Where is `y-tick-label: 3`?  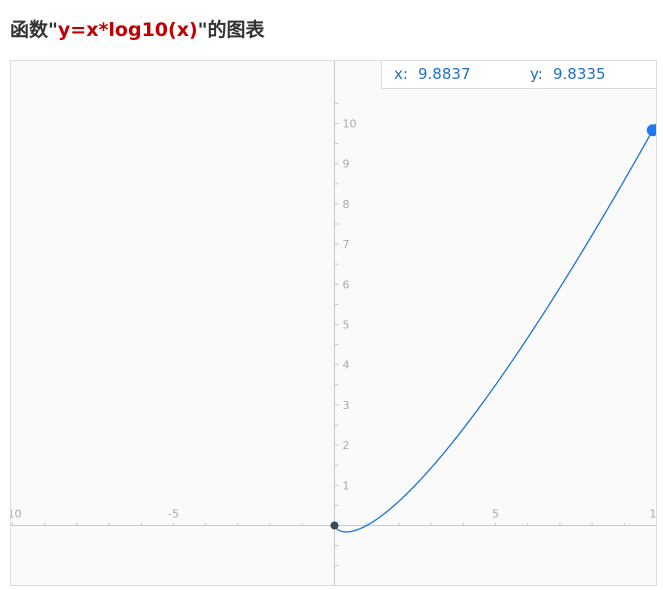 y-tick-label: 3 is located at coordinates (346, 405).